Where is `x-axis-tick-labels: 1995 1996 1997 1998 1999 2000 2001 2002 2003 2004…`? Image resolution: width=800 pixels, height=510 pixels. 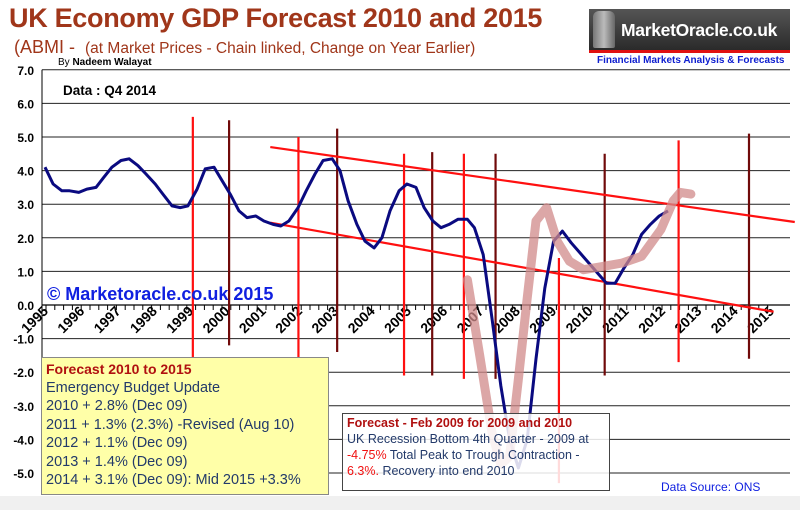 x-axis-tick-labels: 1995 1996 1997 1998 1999 2000 2001 2002 2003 2004… is located at coordinates (397, 319).